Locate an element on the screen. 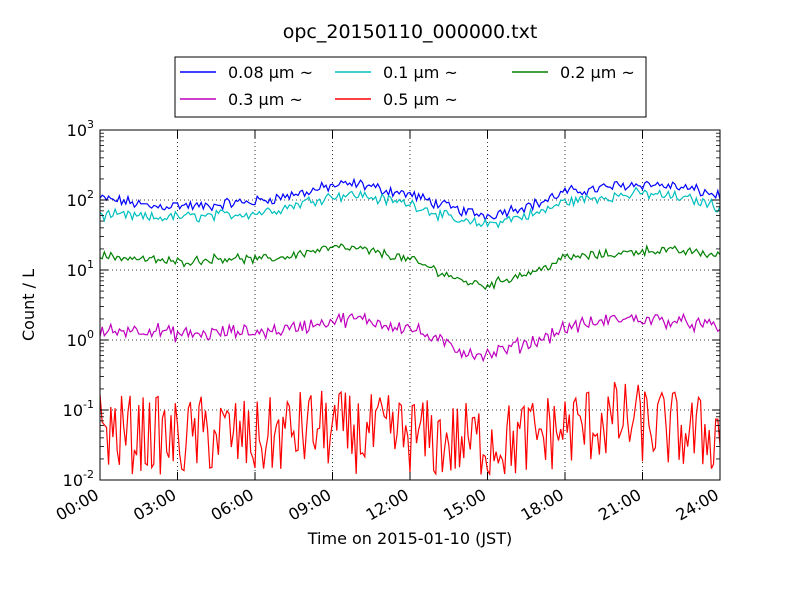 The height and width of the screenshot is (600, 800). legend-label: 0.08 μm ~ is located at coordinates (270, 72).